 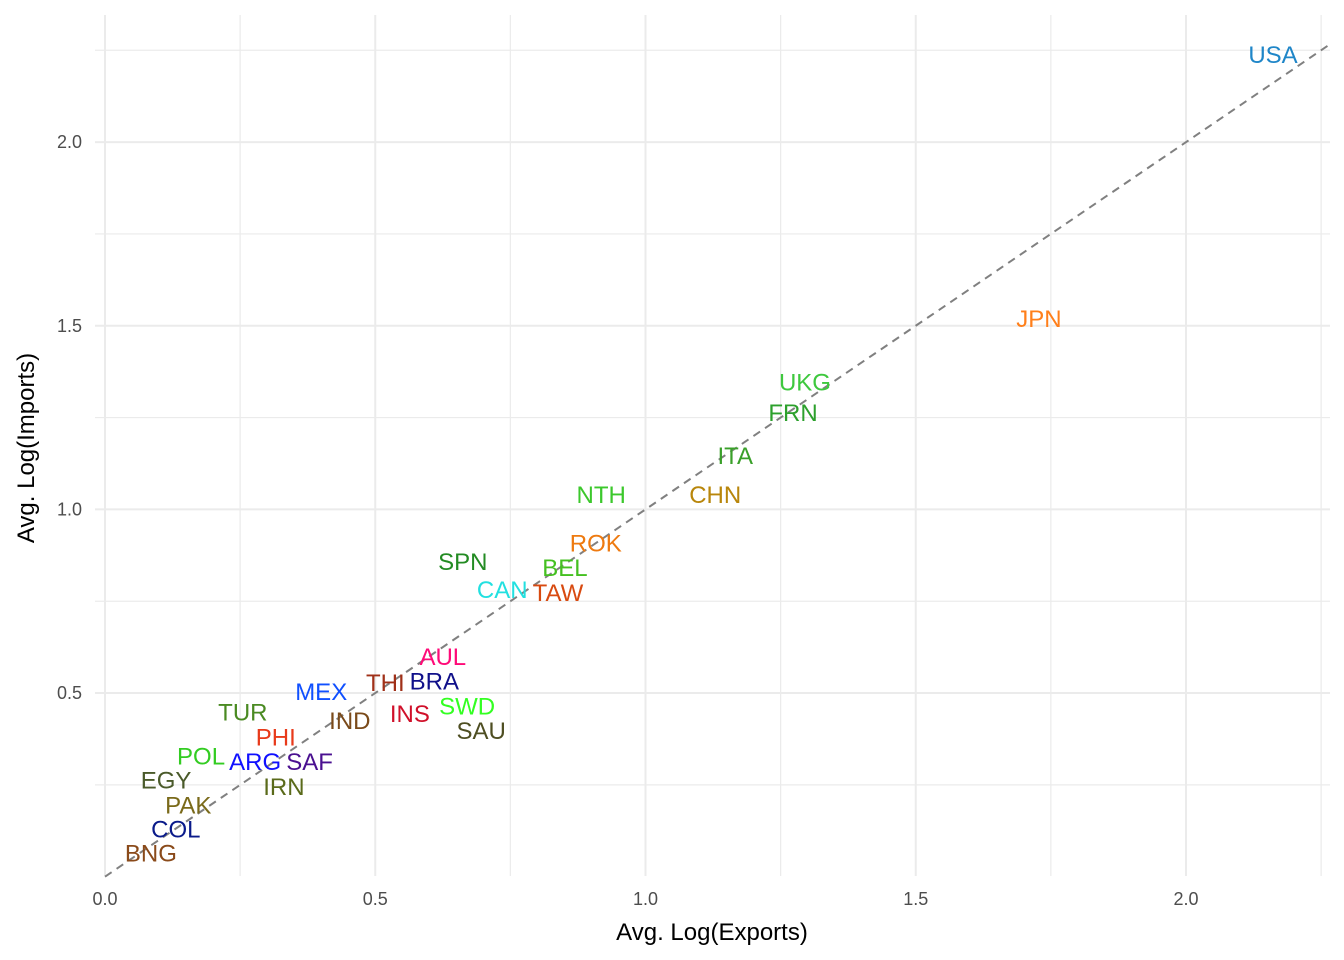 I want to click on point-label-rok: ROK, so click(x=596, y=544).